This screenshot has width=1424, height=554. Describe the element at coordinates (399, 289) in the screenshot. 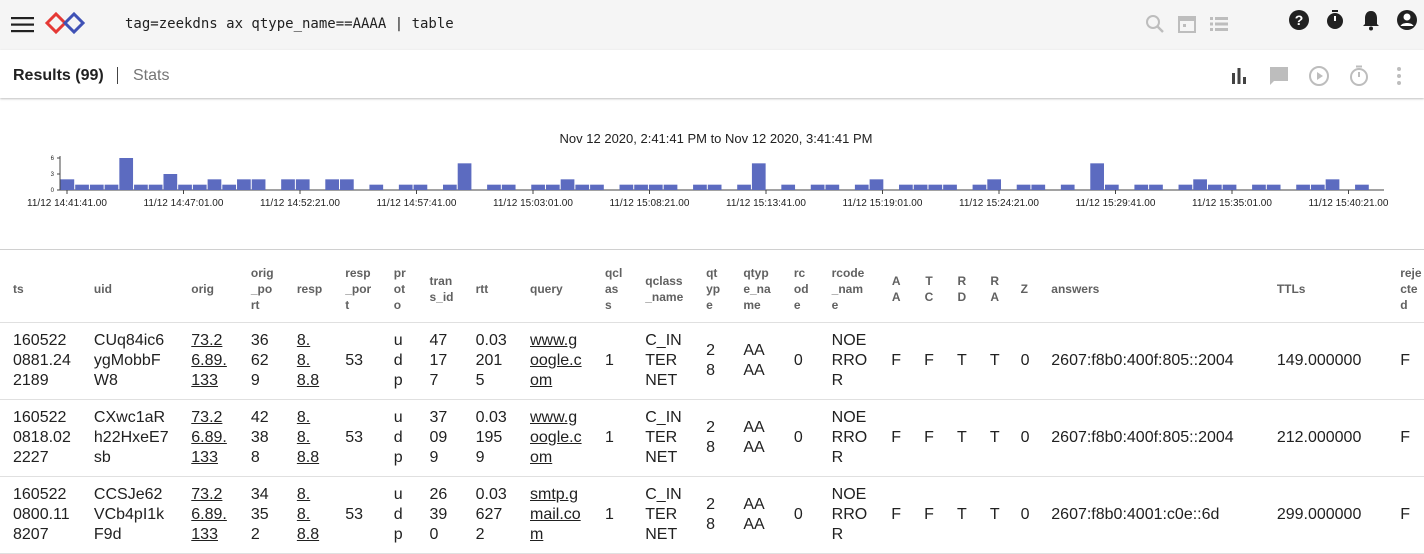

I see `column-header: pr ot o` at that location.